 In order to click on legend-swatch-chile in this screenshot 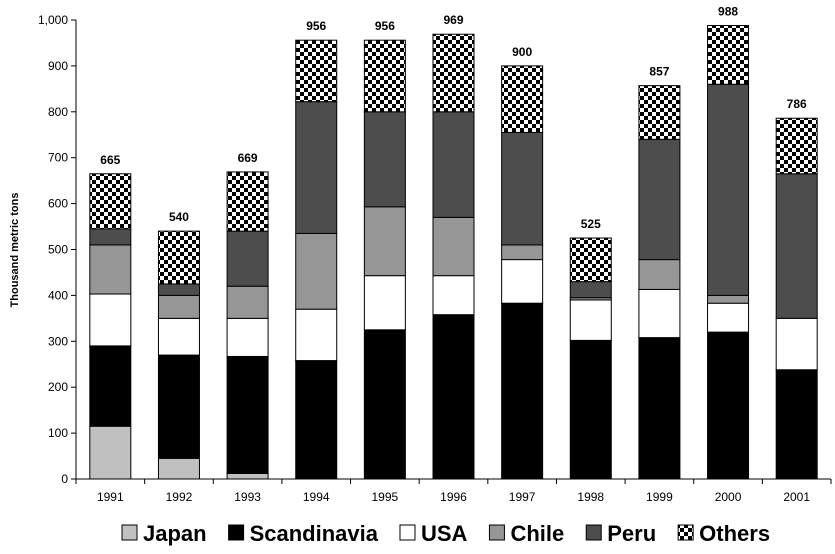, I will do `click(496, 532)`.